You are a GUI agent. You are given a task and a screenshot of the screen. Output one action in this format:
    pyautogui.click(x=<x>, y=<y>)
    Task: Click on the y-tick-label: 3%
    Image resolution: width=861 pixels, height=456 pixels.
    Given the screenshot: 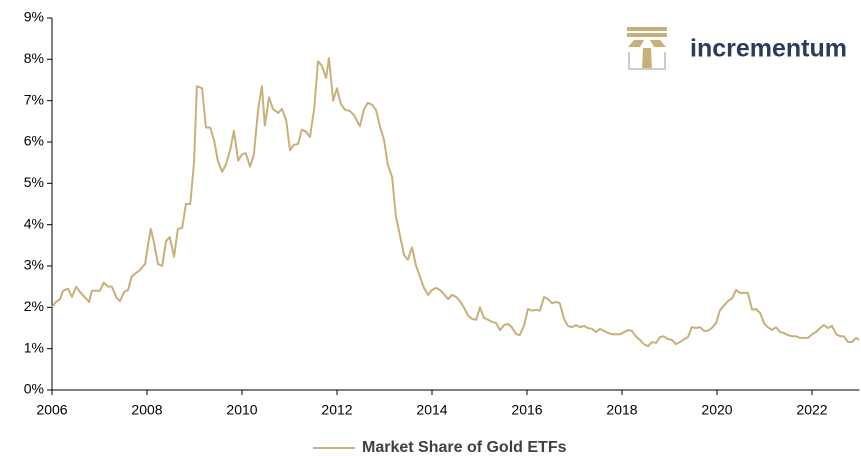 What is the action you would take?
    pyautogui.click(x=34, y=265)
    